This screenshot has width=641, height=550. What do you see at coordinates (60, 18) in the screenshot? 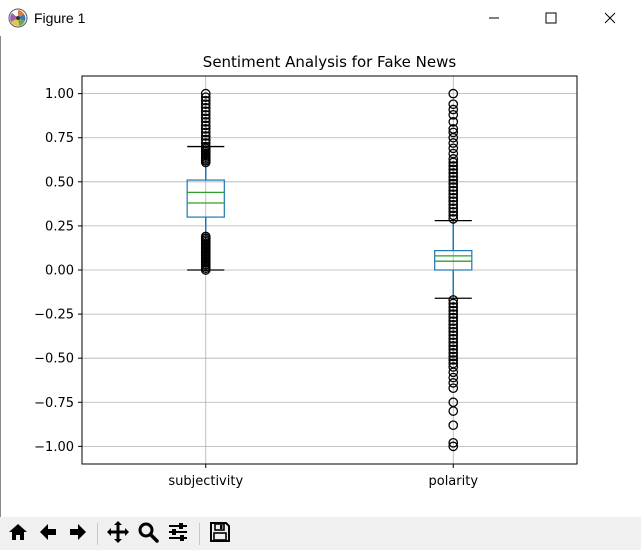
I see `window-title: Figure 1` at bounding box center [60, 18].